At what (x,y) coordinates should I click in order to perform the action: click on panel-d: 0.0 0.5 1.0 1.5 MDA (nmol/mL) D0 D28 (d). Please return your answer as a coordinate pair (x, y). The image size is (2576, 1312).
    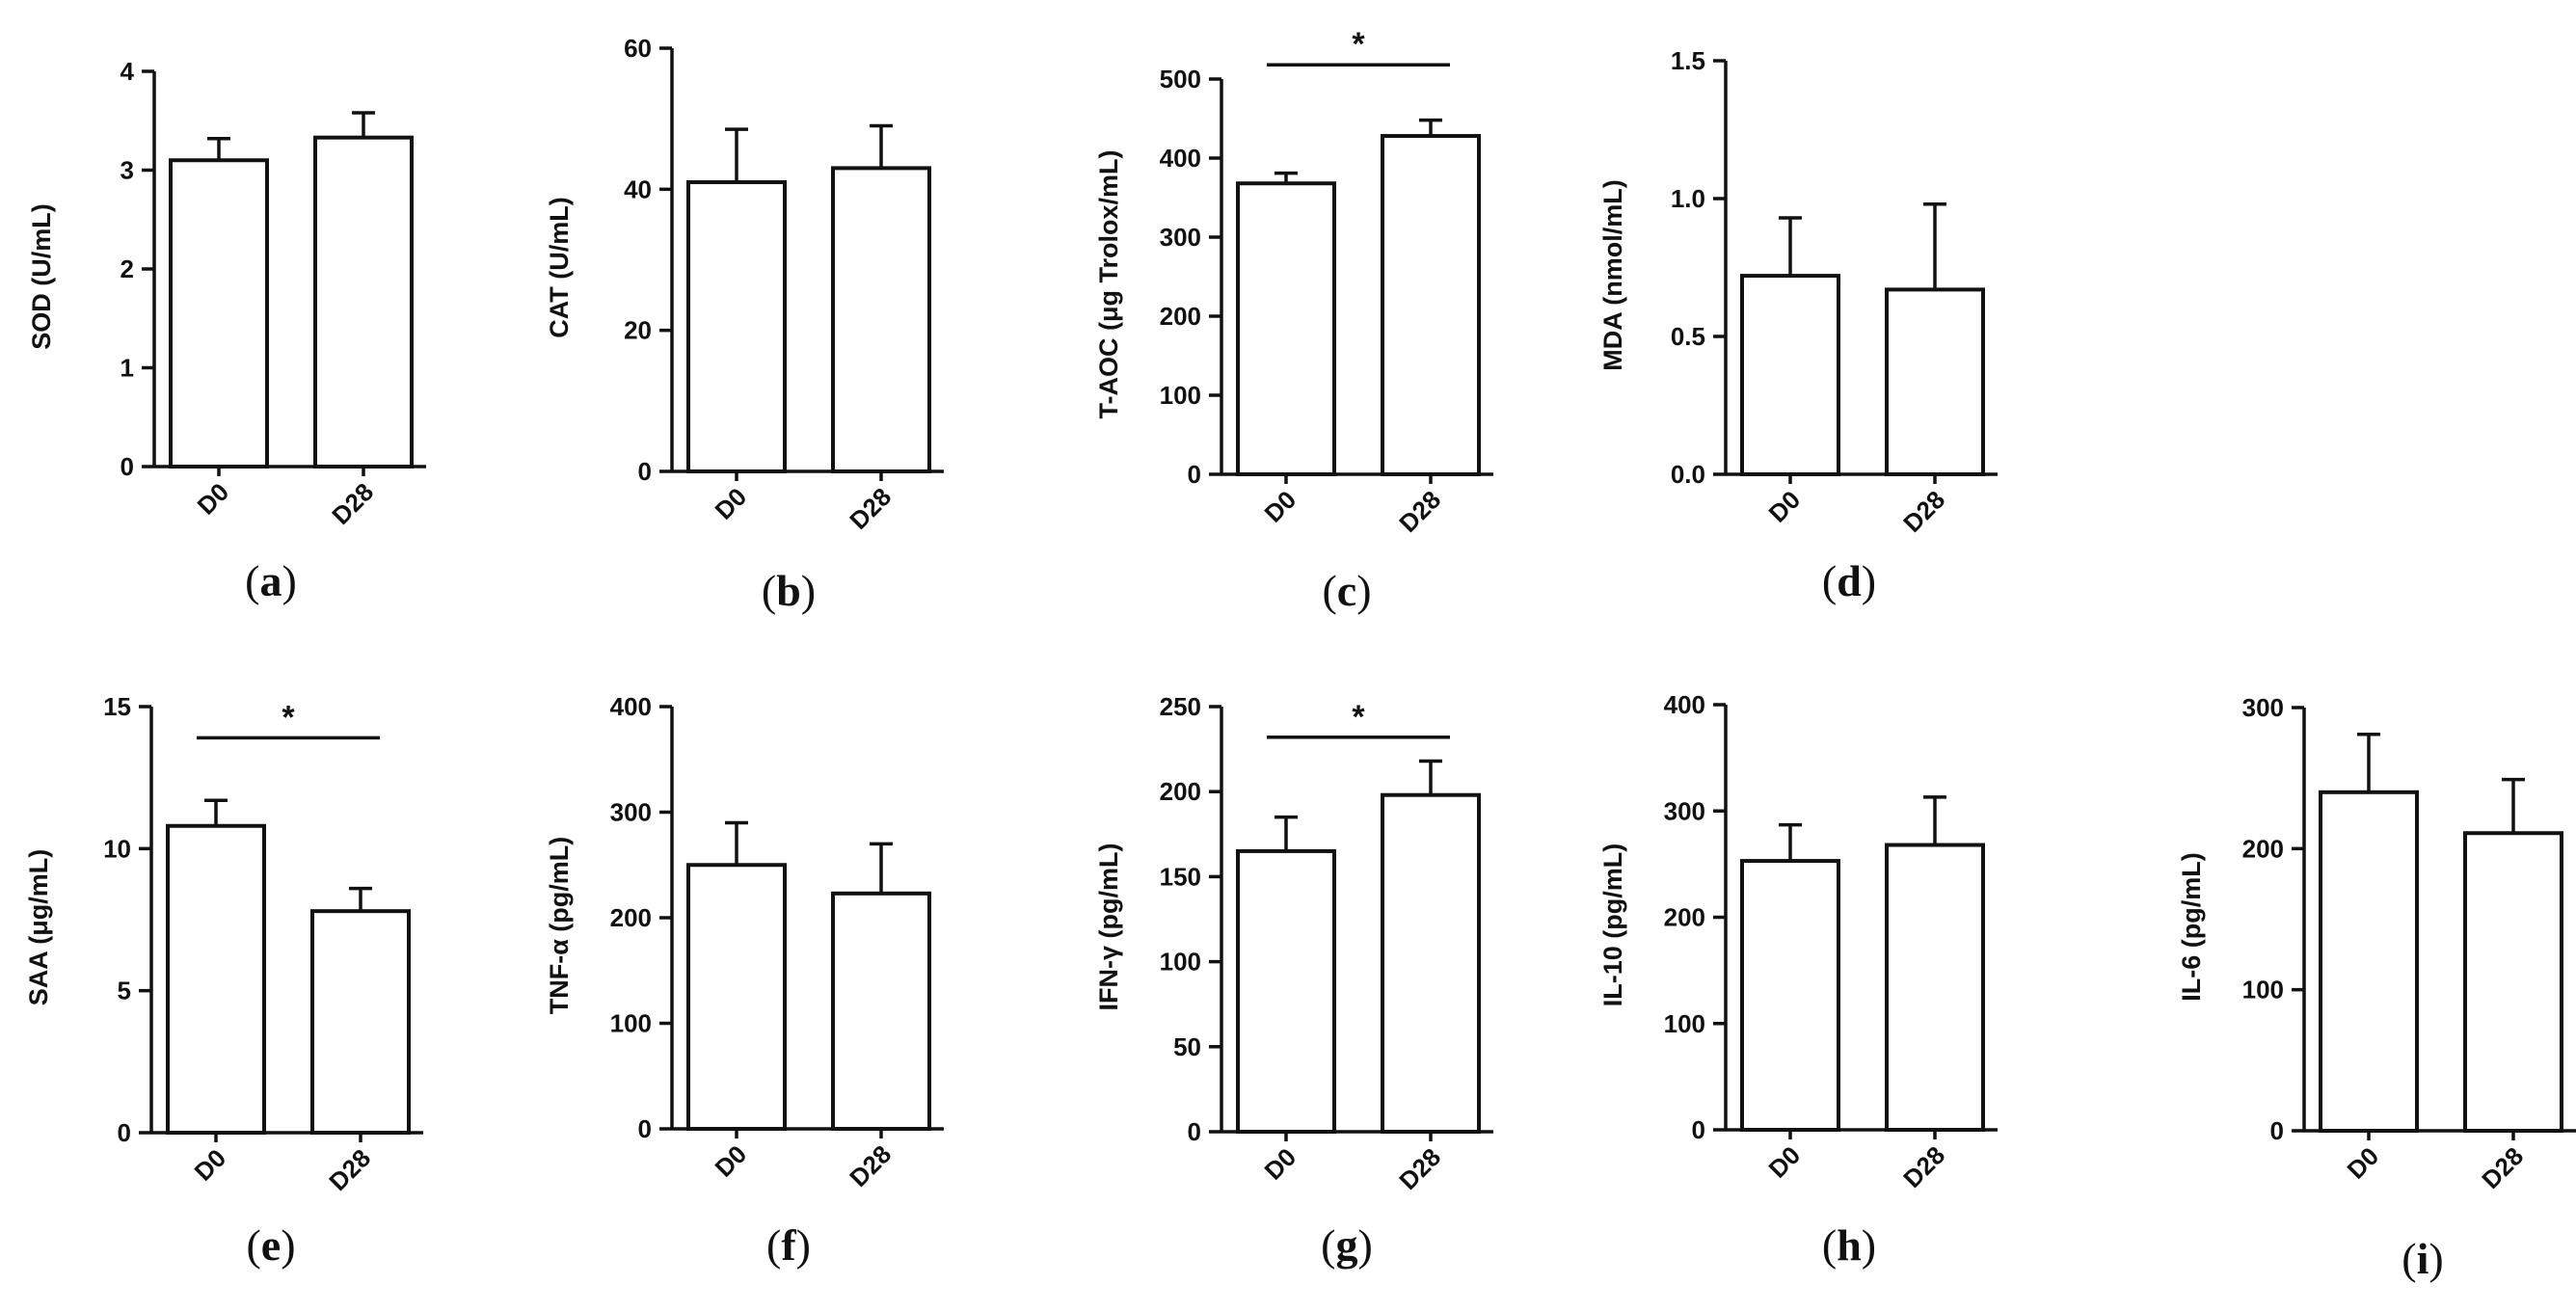
    Looking at the image, I should click on (1798, 325).